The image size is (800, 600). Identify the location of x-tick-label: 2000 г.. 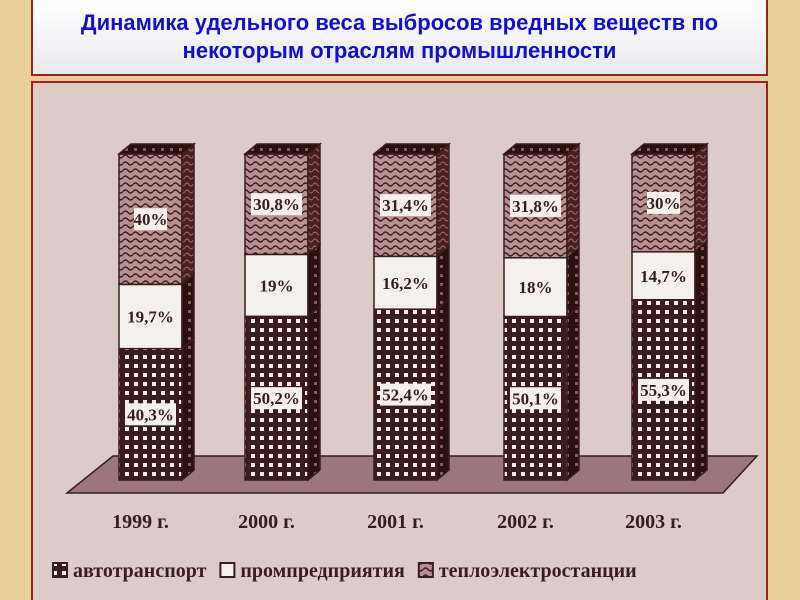
(266, 522).